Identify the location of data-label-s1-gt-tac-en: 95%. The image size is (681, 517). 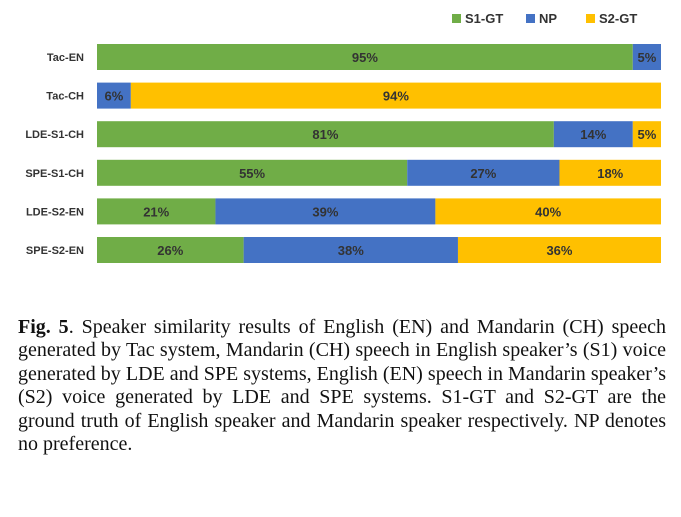
(365, 57).